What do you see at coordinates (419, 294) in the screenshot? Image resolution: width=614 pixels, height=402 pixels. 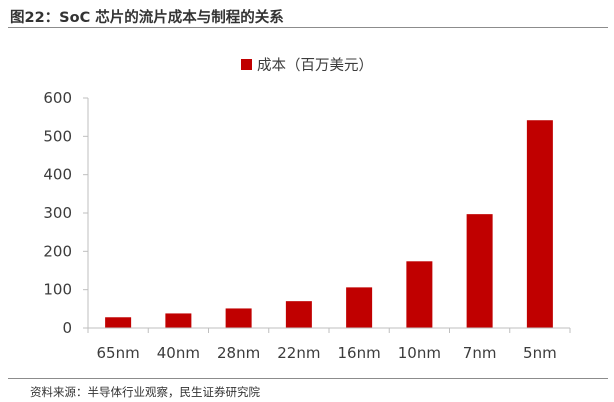 I see `bar-10nm` at bounding box center [419, 294].